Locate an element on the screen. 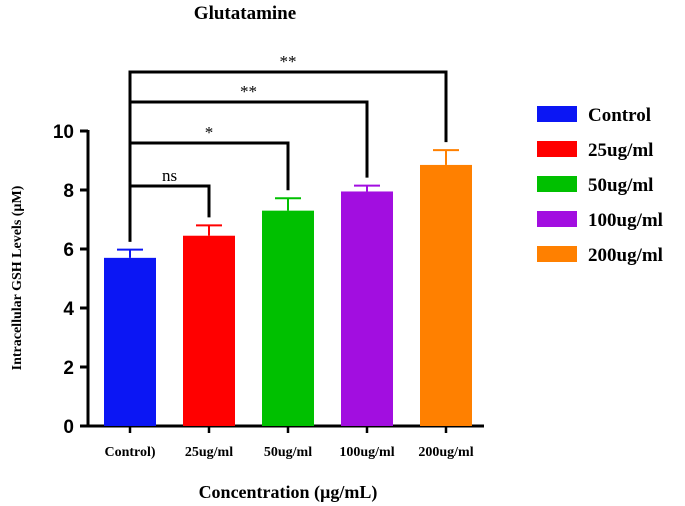 The height and width of the screenshot is (506, 685). chart-title: Glutatamine is located at coordinates (245, 13).